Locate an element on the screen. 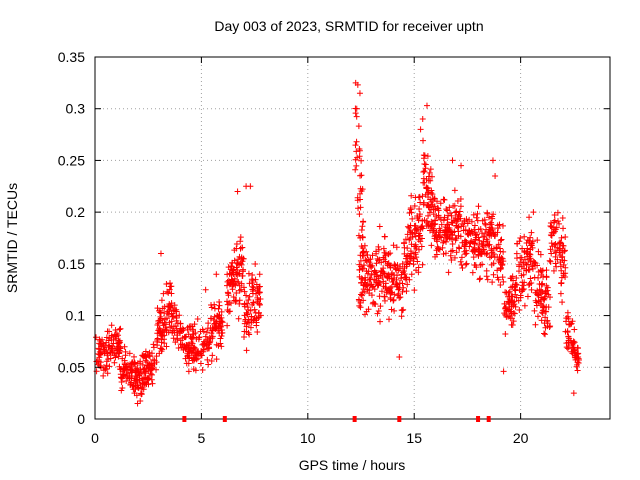 The image size is (640, 480). x-tick-label: 15 is located at coordinates (414, 438).